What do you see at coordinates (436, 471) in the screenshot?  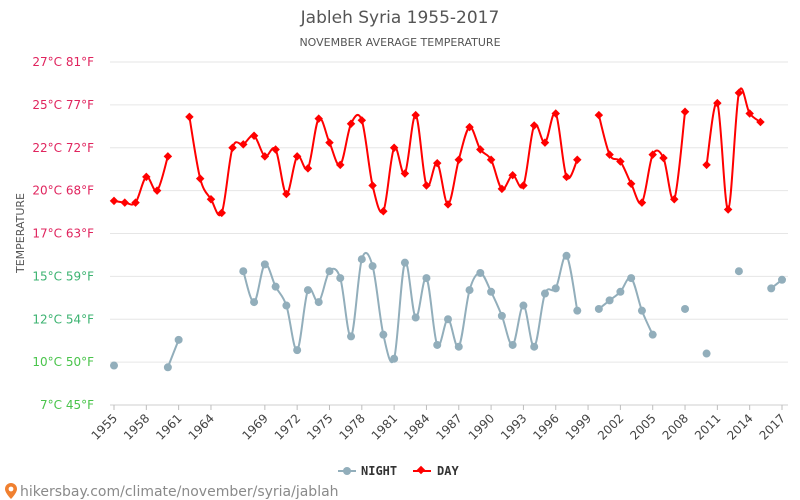 I see `legend-item-day: DAY` at bounding box center [436, 471].